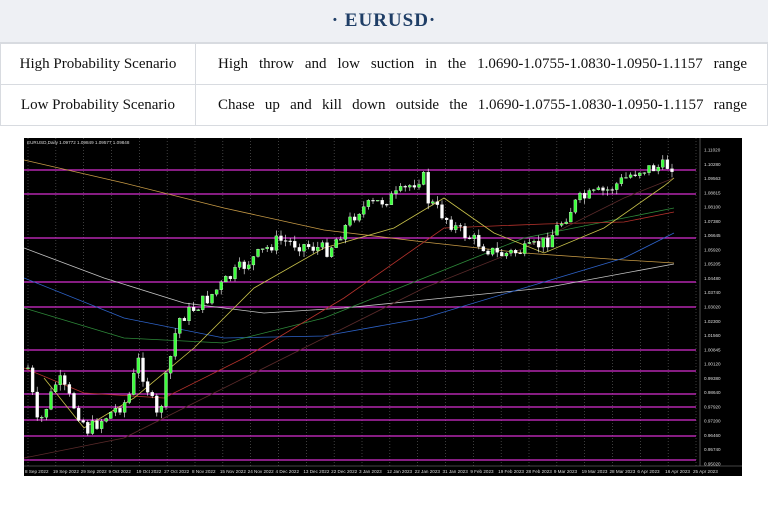 This screenshot has width=768, height=506. I want to click on x-tick-label: 24 Nov 2022, so click(261, 471).